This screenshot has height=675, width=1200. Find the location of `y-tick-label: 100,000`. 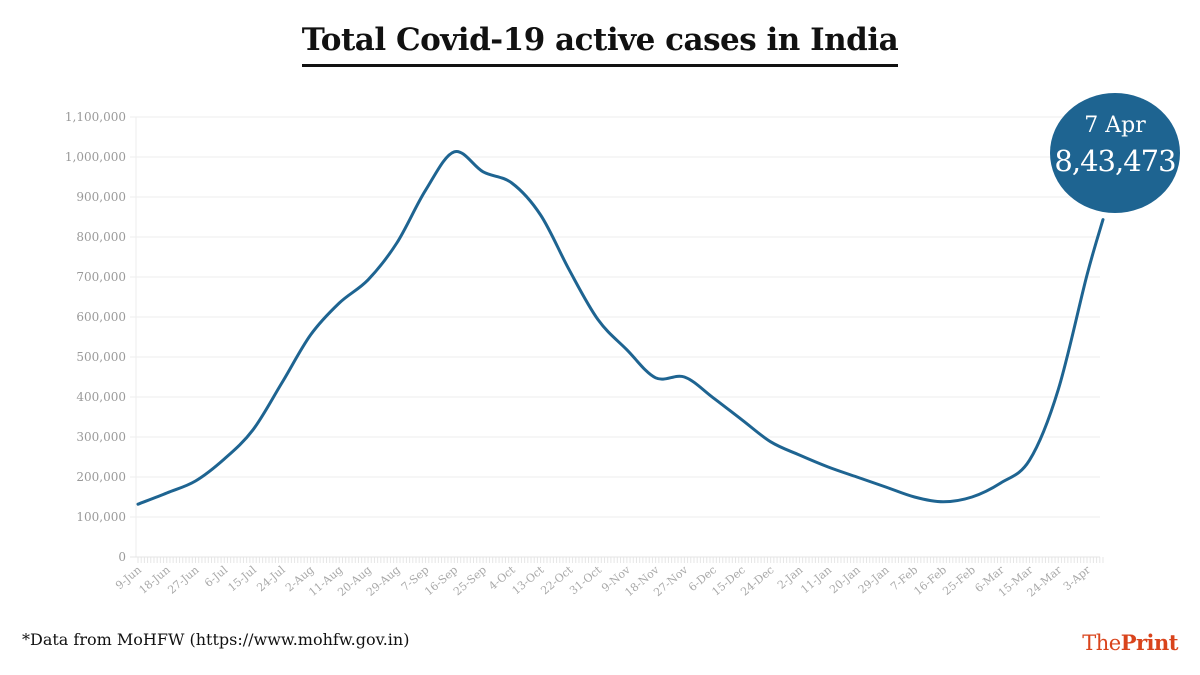

y-tick-label: 100,000 is located at coordinates (101, 517).